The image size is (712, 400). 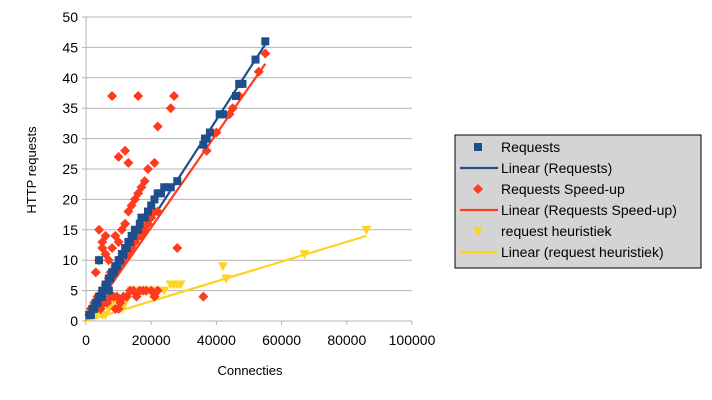 I want to click on y-tick-label: 10, so click(x=70, y=260).